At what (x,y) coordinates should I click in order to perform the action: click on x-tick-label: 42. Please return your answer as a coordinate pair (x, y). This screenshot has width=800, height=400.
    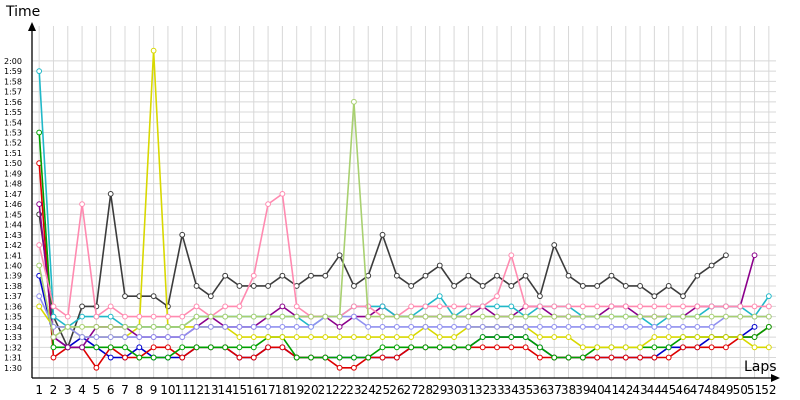
    Looking at the image, I should click on (625, 390).